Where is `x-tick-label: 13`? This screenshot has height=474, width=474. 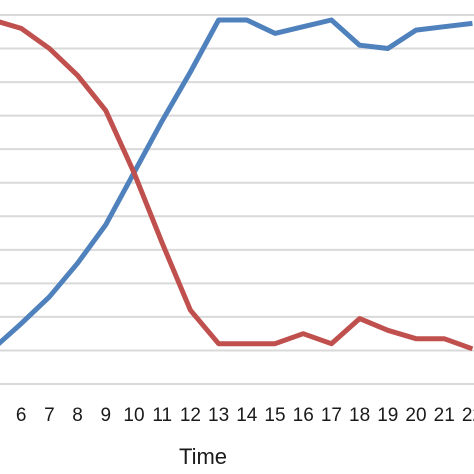
x-tick-label: 13 is located at coordinates (218, 415).